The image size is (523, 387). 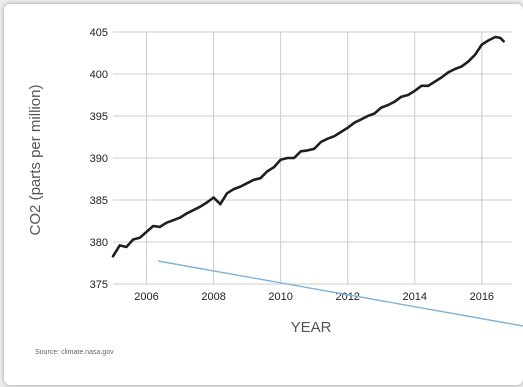 What do you see at coordinates (482, 297) in the screenshot?
I see `x-tick-label: 2016` at bounding box center [482, 297].